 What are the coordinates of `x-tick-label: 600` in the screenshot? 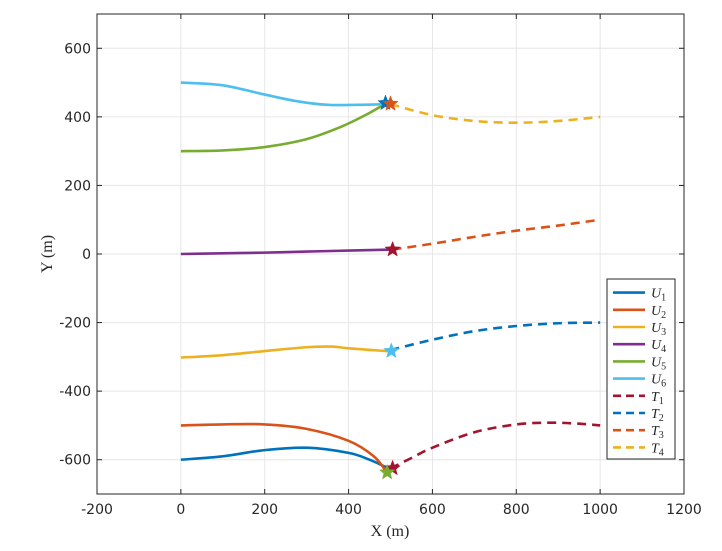 It's located at (432, 510).